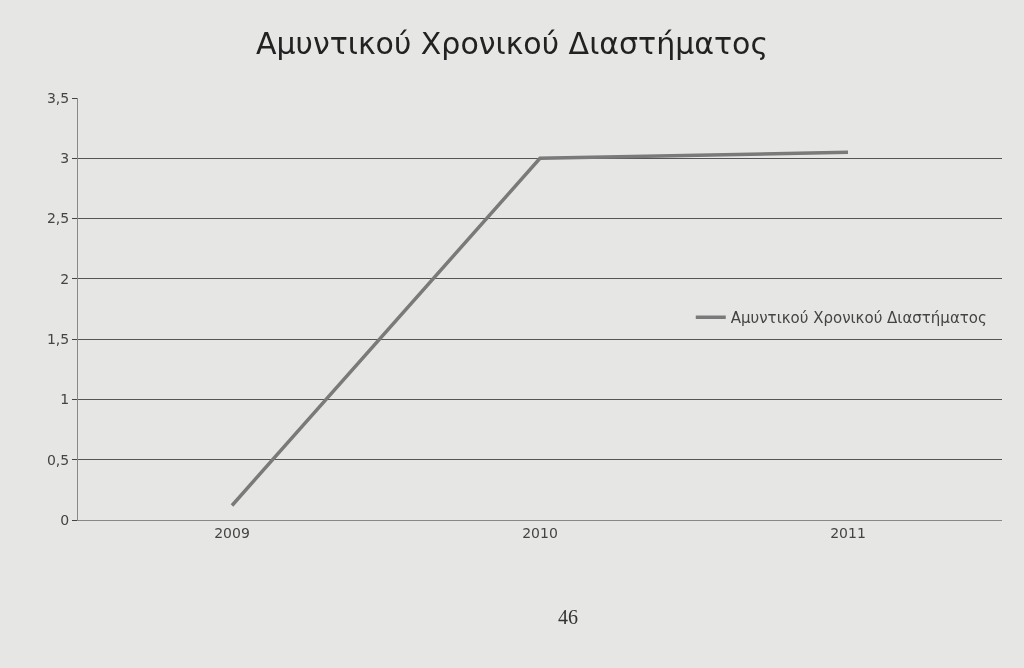  What do you see at coordinates (65, 399) in the screenshot?
I see `y-tick-label: 1` at bounding box center [65, 399].